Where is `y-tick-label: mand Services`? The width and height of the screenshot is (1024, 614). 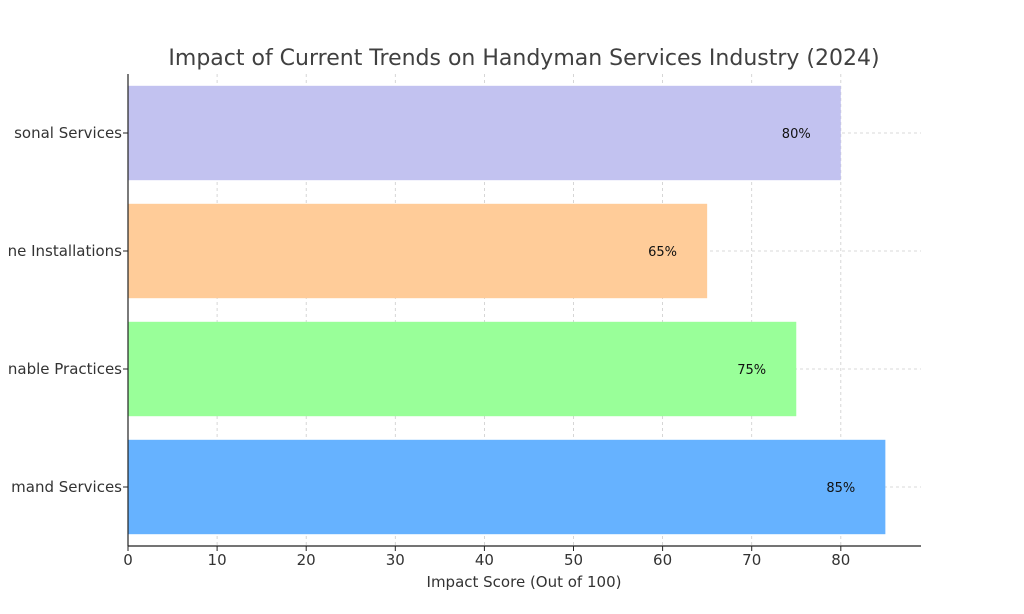
y-tick-label: mand Services is located at coordinates (66, 487).